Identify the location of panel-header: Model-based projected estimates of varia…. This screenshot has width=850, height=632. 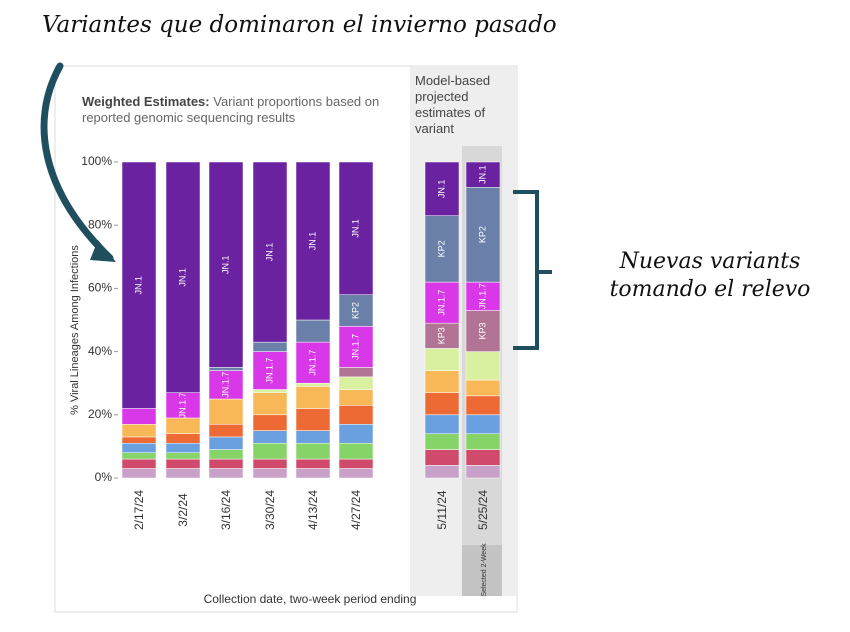
(453, 104).